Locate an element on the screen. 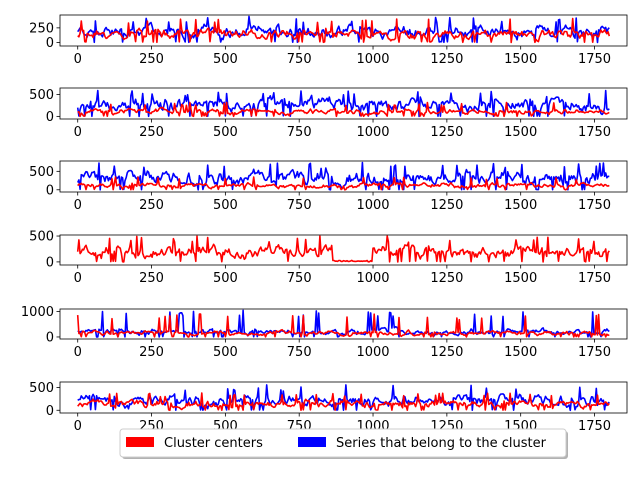 The width and height of the screenshot is (640, 480). y-tick-label: 1000 is located at coordinates (37, 312).